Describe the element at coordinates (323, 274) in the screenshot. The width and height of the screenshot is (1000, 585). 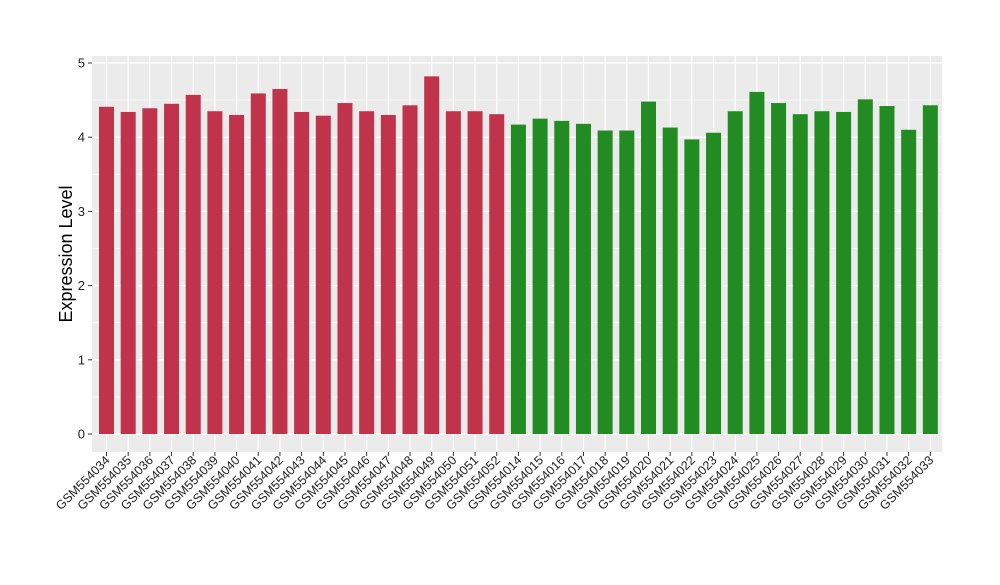
I see `bar-GSM554044` at that location.